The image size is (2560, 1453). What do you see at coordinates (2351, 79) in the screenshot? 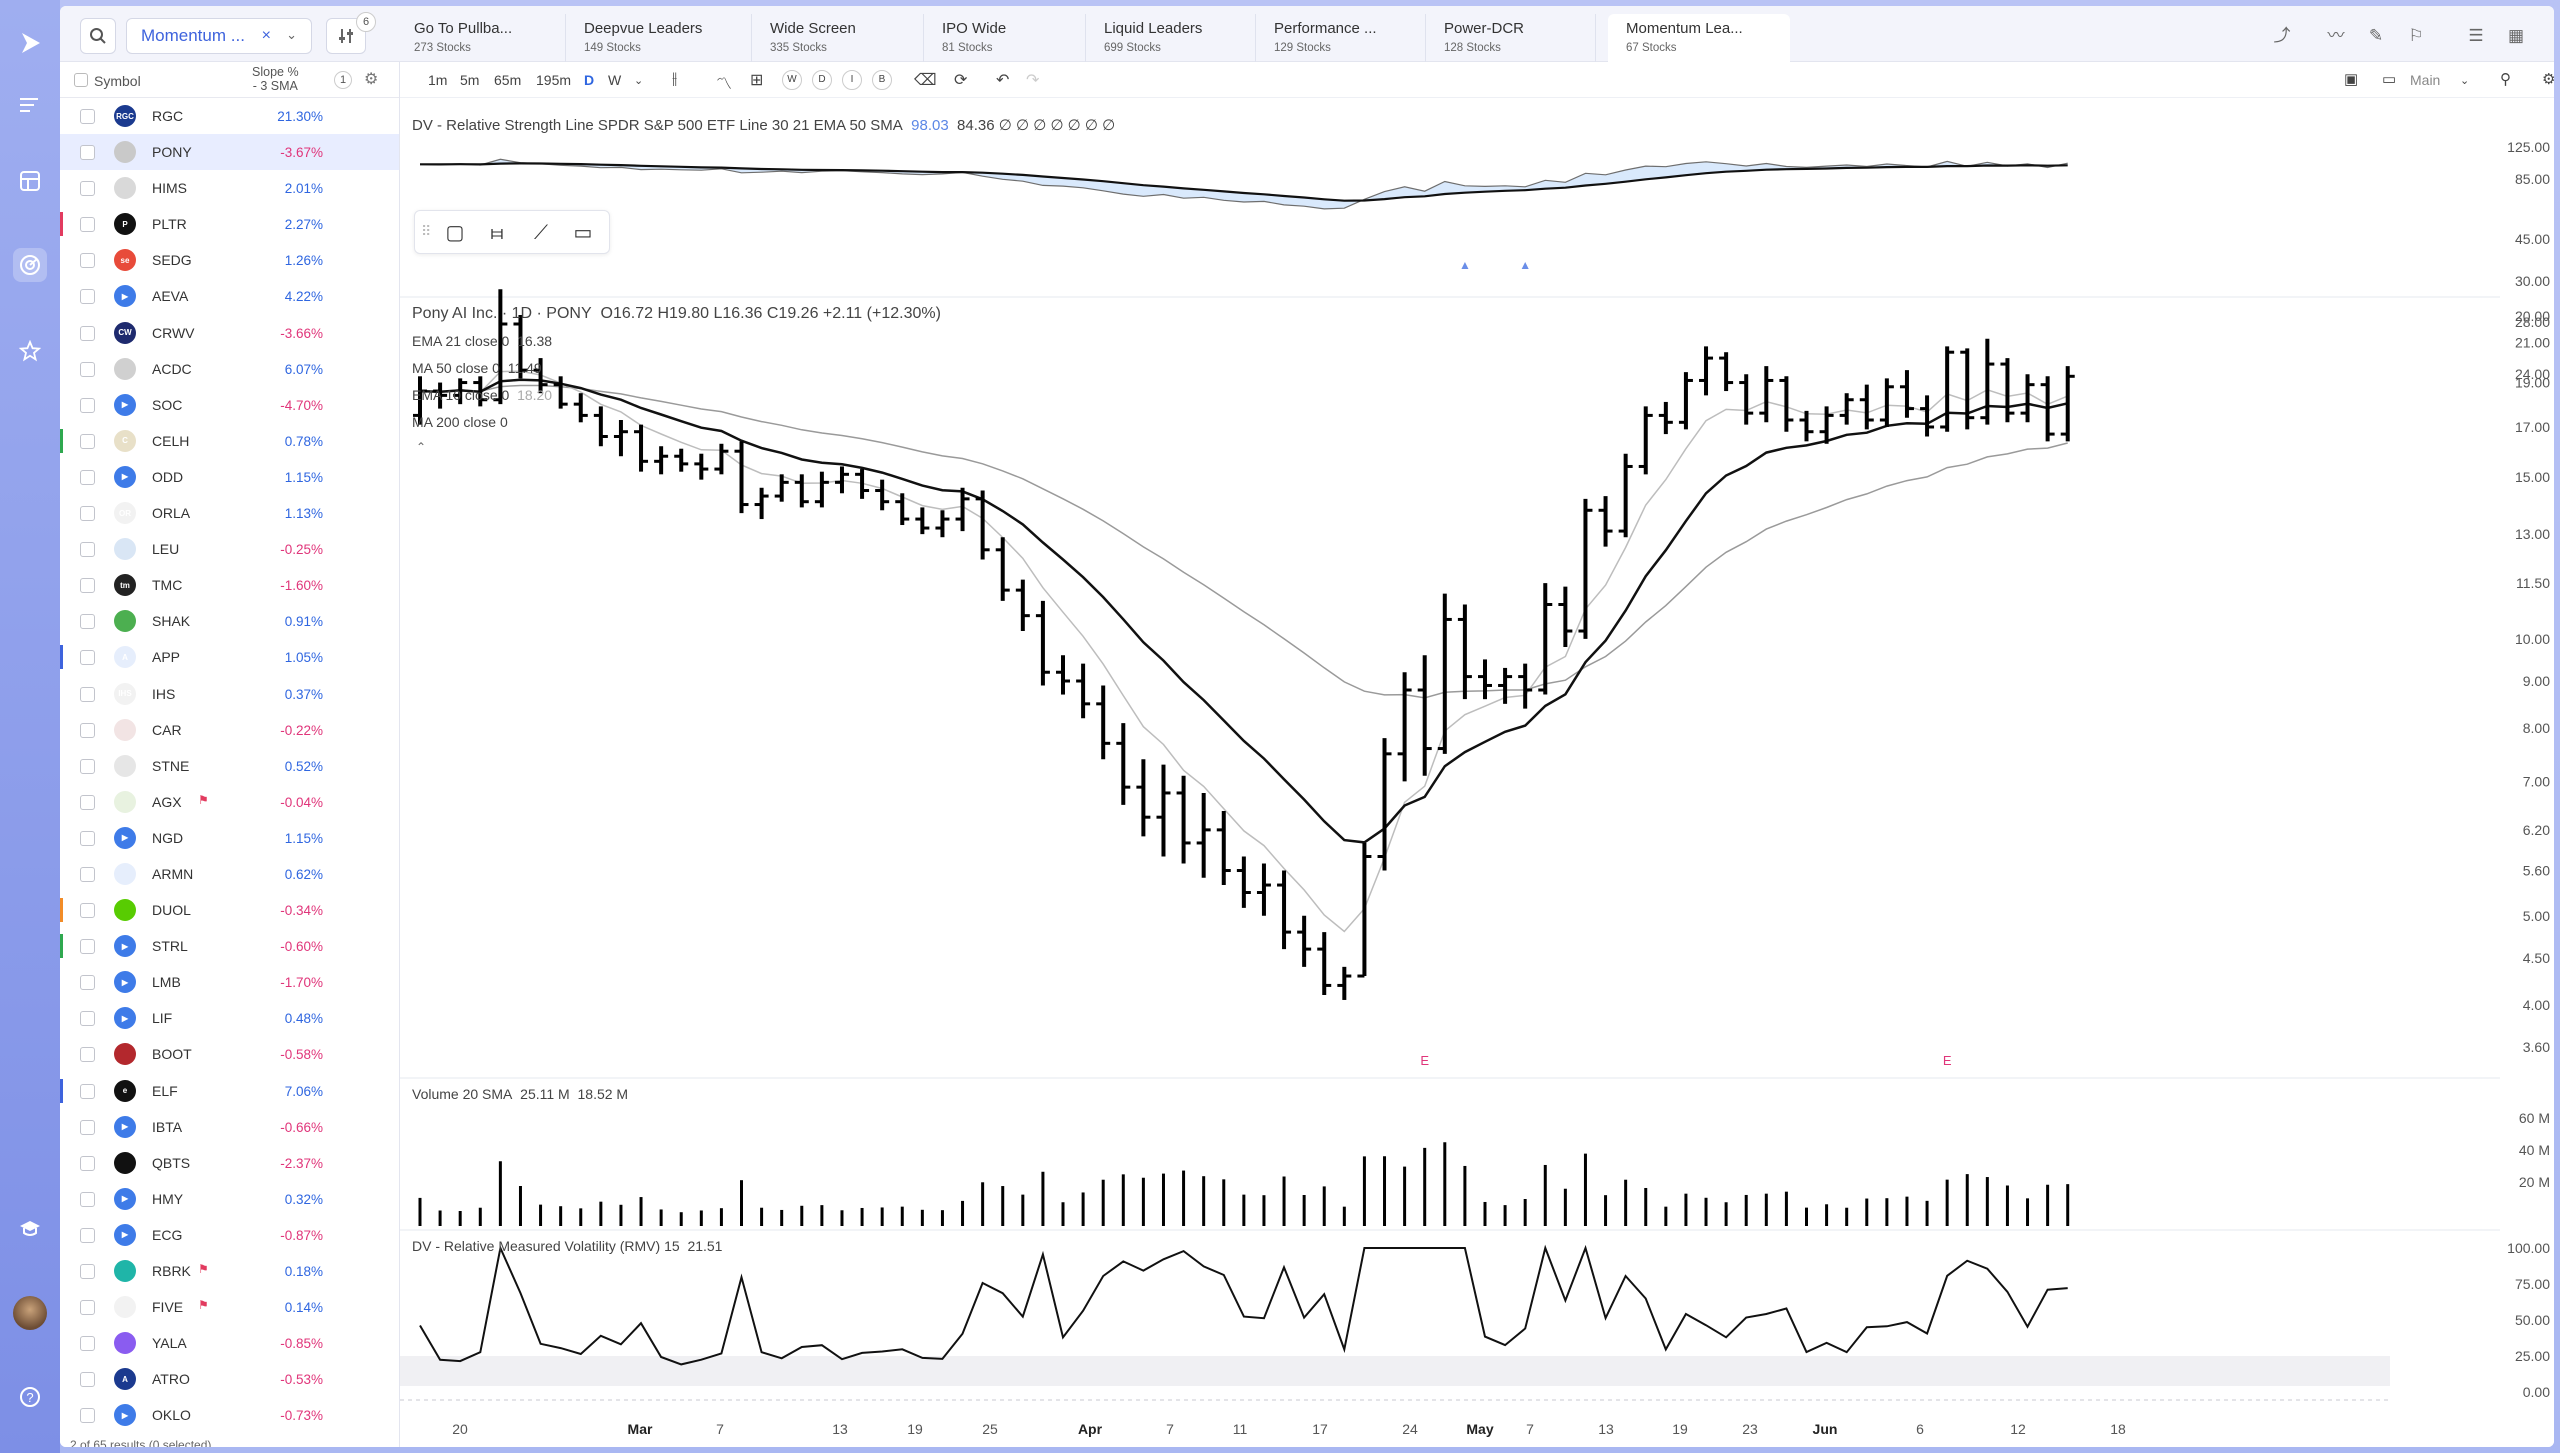
I see `save-layout-icon: ▣` at bounding box center [2351, 79].